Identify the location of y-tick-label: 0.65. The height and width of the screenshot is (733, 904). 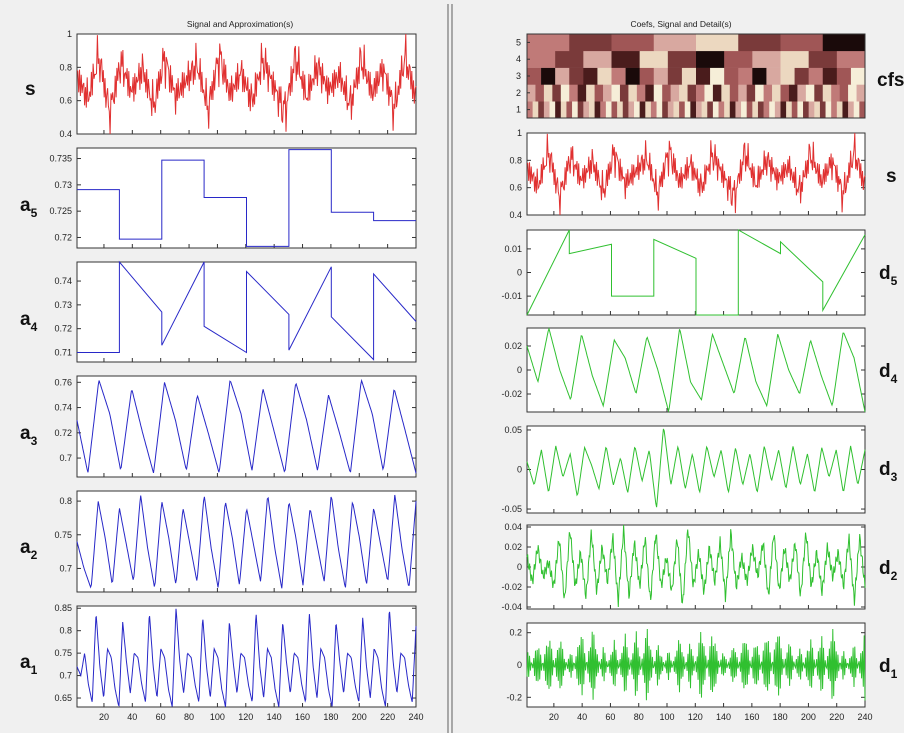
(63, 698).